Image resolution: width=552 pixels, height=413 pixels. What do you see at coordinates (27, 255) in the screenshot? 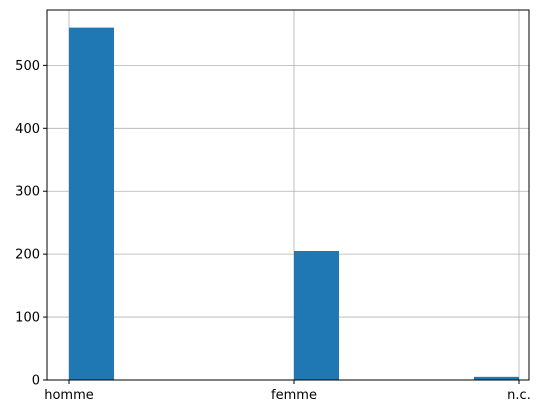
I see `y-tick-label: 200` at bounding box center [27, 255].